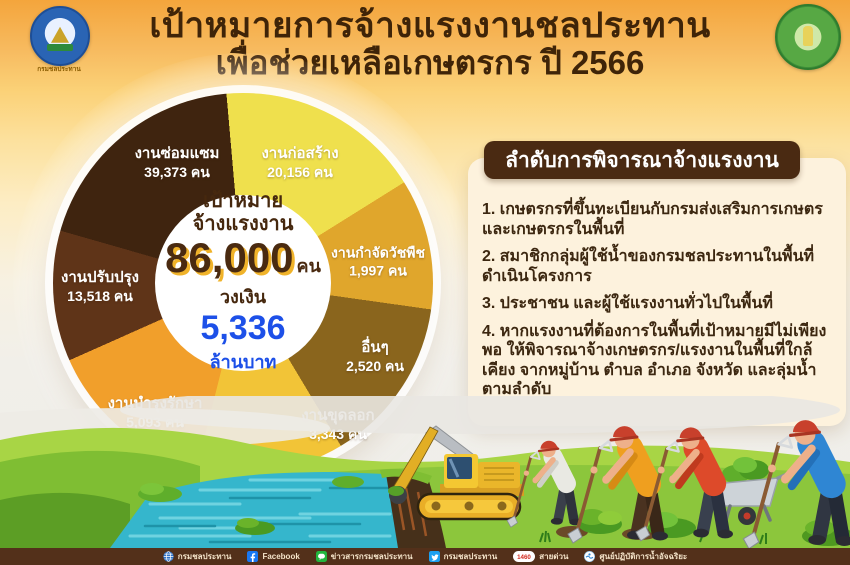 Image resolution: width=850 pixels, height=565 pixels. What do you see at coordinates (642, 160) in the screenshot?
I see `priority-panel-header: ลำดับการพิจารณาจ้างแรงงาน` at bounding box center [642, 160].